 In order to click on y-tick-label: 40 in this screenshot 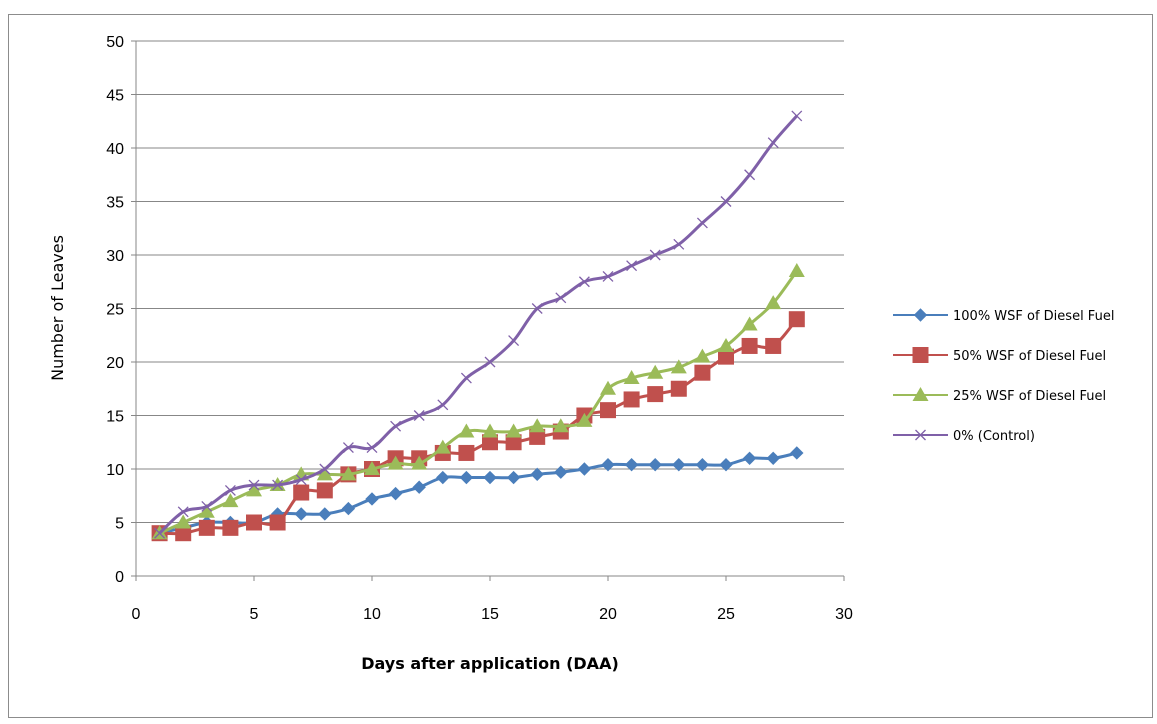, I will do `click(115, 149)`.